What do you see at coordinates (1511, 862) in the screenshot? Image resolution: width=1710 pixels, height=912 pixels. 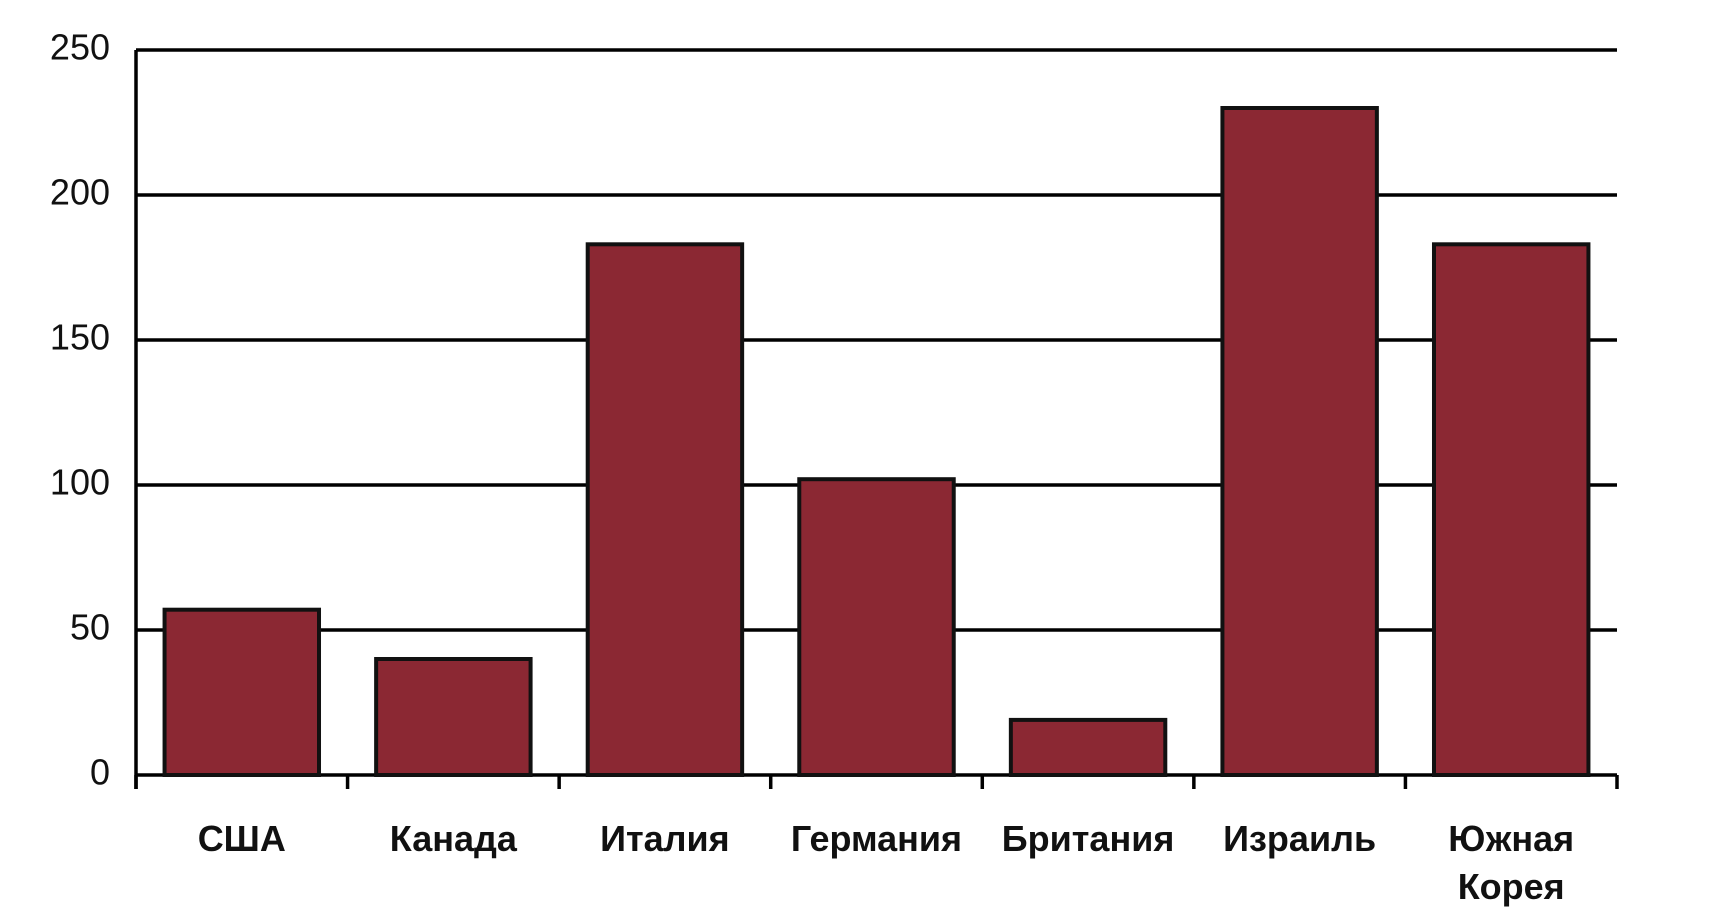 I see `x-tick-label: Южная Корея` at bounding box center [1511, 862].